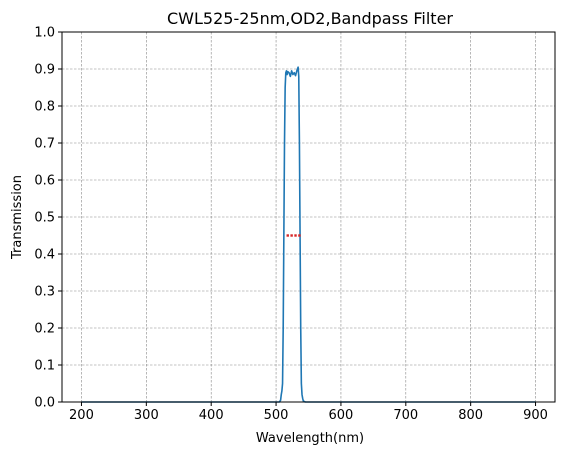 The height and width of the screenshot is (455, 567). I want to click on y-tick-label: 0.1, so click(44, 366).